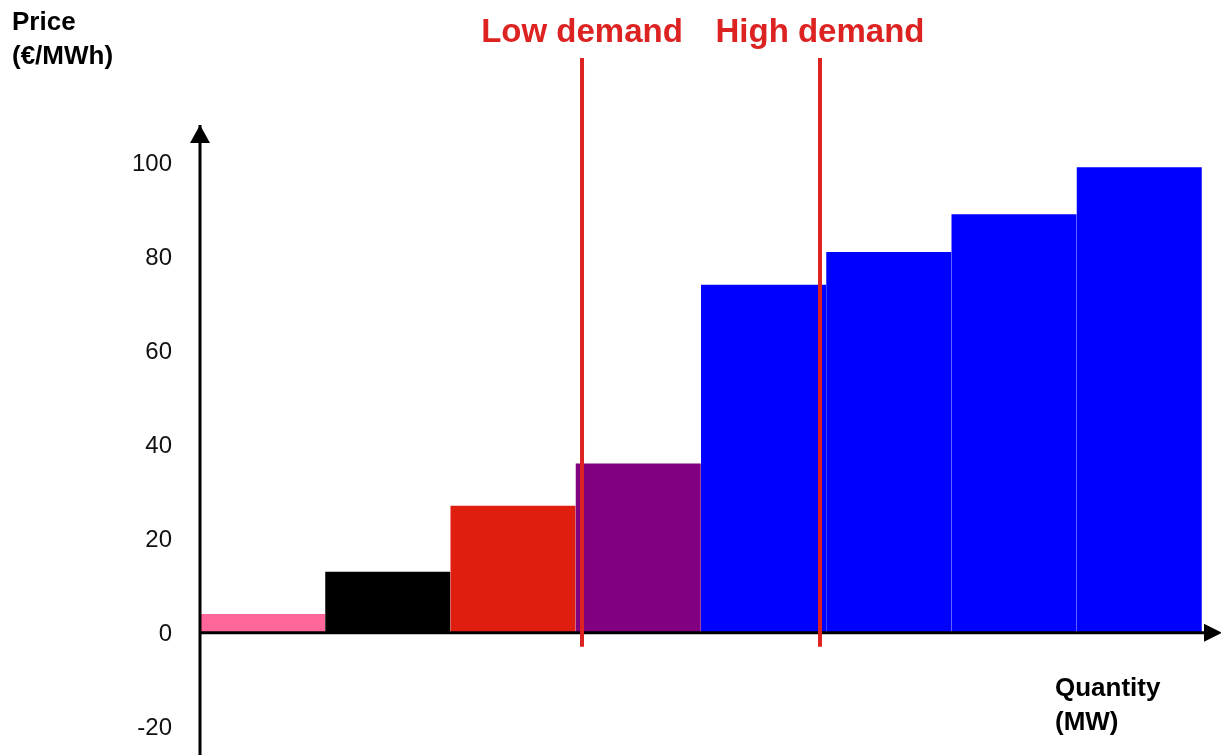 The width and height of the screenshot is (1221, 755). What do you see at coordinates (63, 38) in the screenshot?
I see `y-axis-title: Price (€/MWh)` at bounding box center [63, 38].